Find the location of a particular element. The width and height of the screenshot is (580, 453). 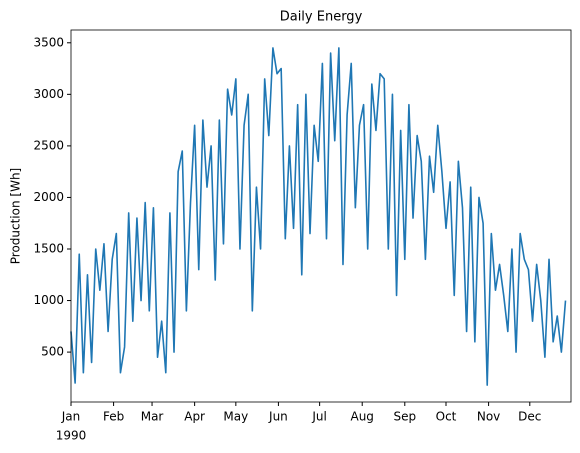

chart-title: Daily Energy is located at coordinates (321, 17).